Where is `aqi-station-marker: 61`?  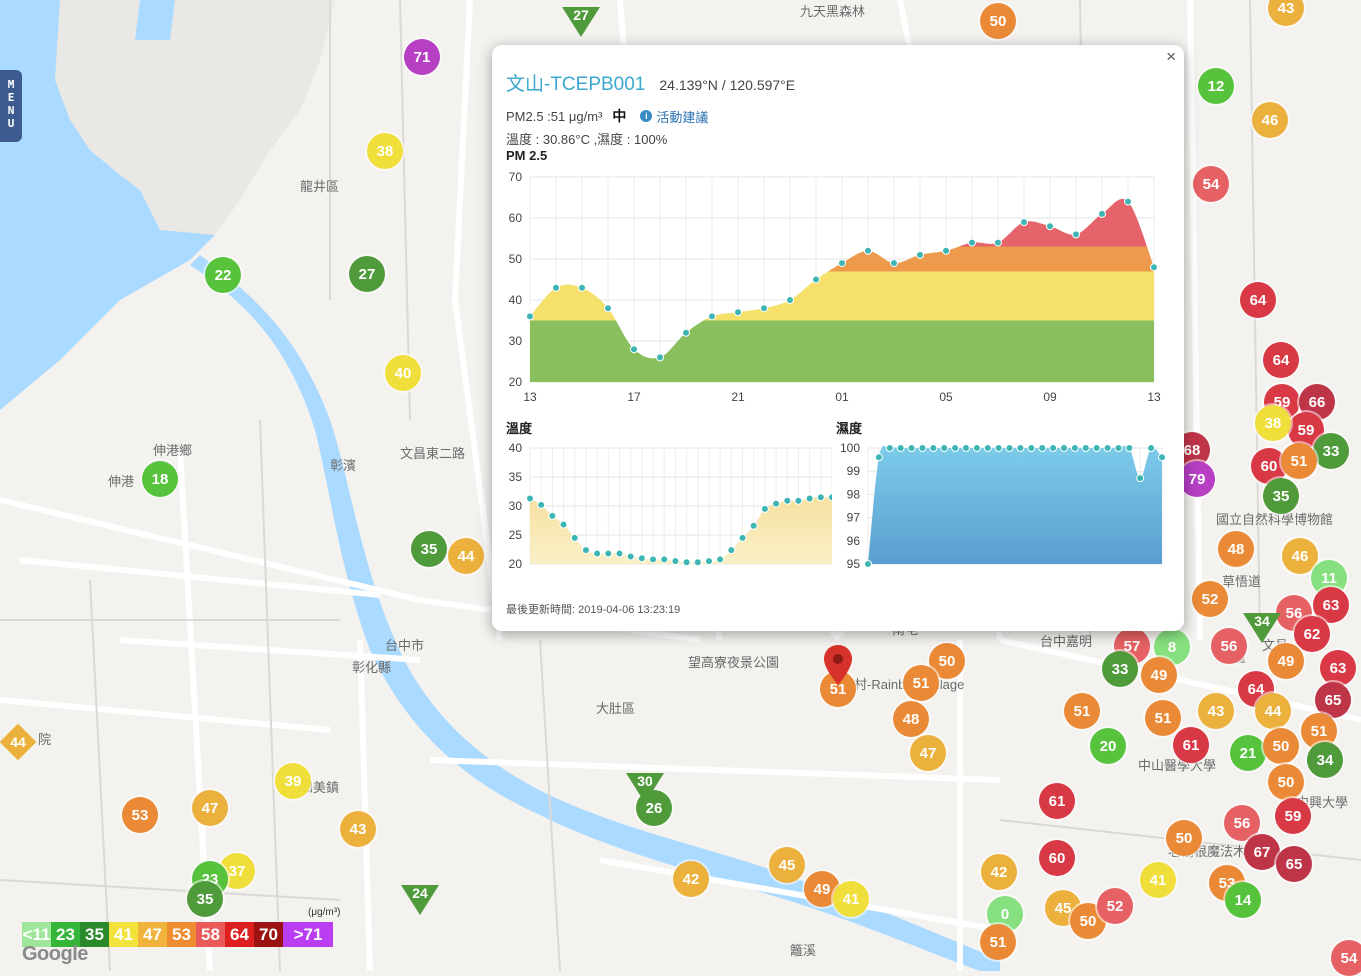 aqi-station-marker: 61 is located at coordinates (1191, 745).